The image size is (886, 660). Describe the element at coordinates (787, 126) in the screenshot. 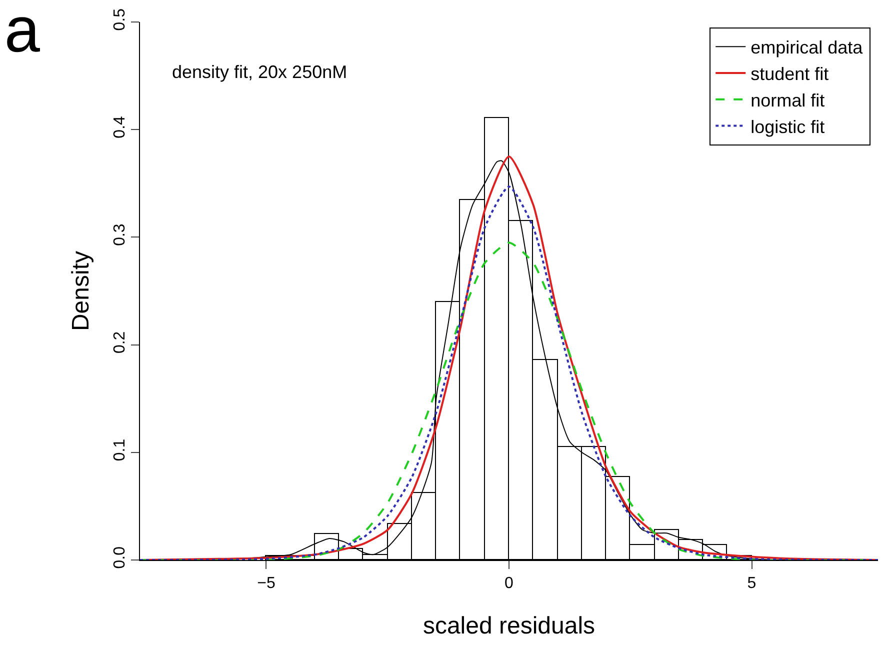

I see `legend-label: logistic fit` at that location.